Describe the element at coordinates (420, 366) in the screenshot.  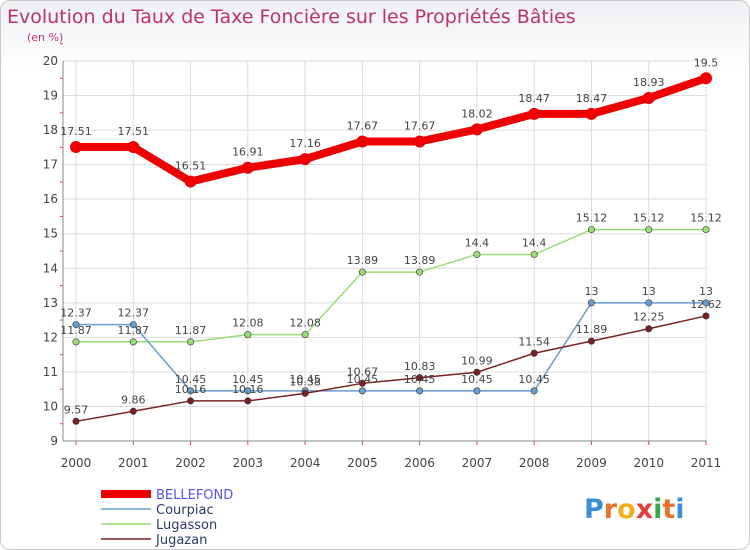
I see `data-label: 10.83` at that location.